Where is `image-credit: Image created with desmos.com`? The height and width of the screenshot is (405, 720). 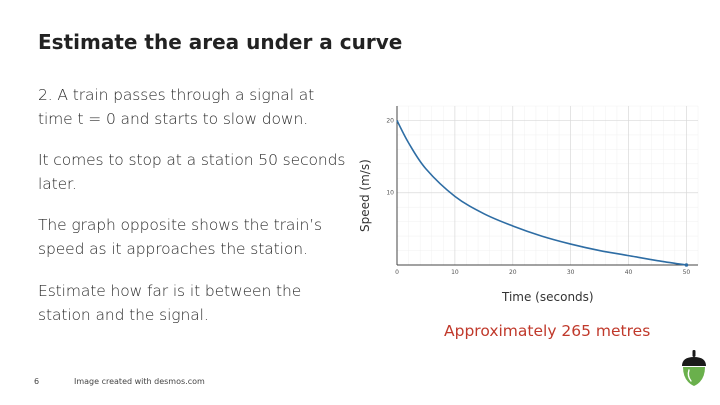
image-credit: Image created with desmos.com is located at coordinates (139, 381).